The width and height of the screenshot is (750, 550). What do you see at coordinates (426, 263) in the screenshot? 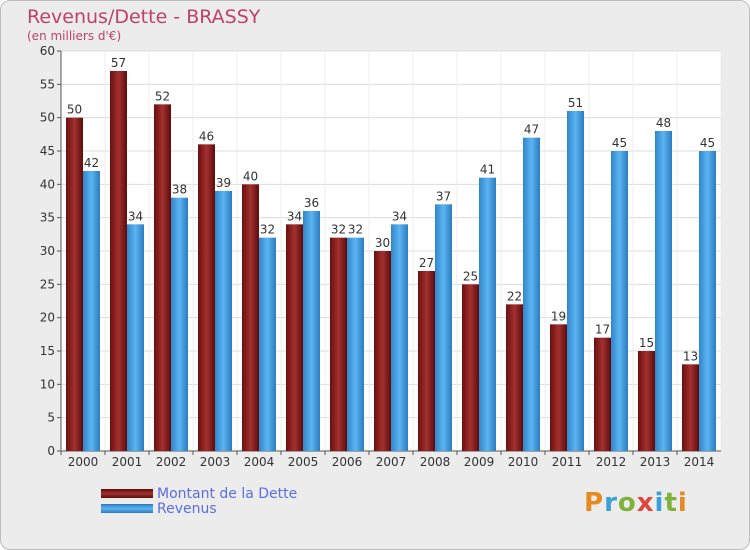
I see `data-label-debt: 27` at bounding box center [426, 263].